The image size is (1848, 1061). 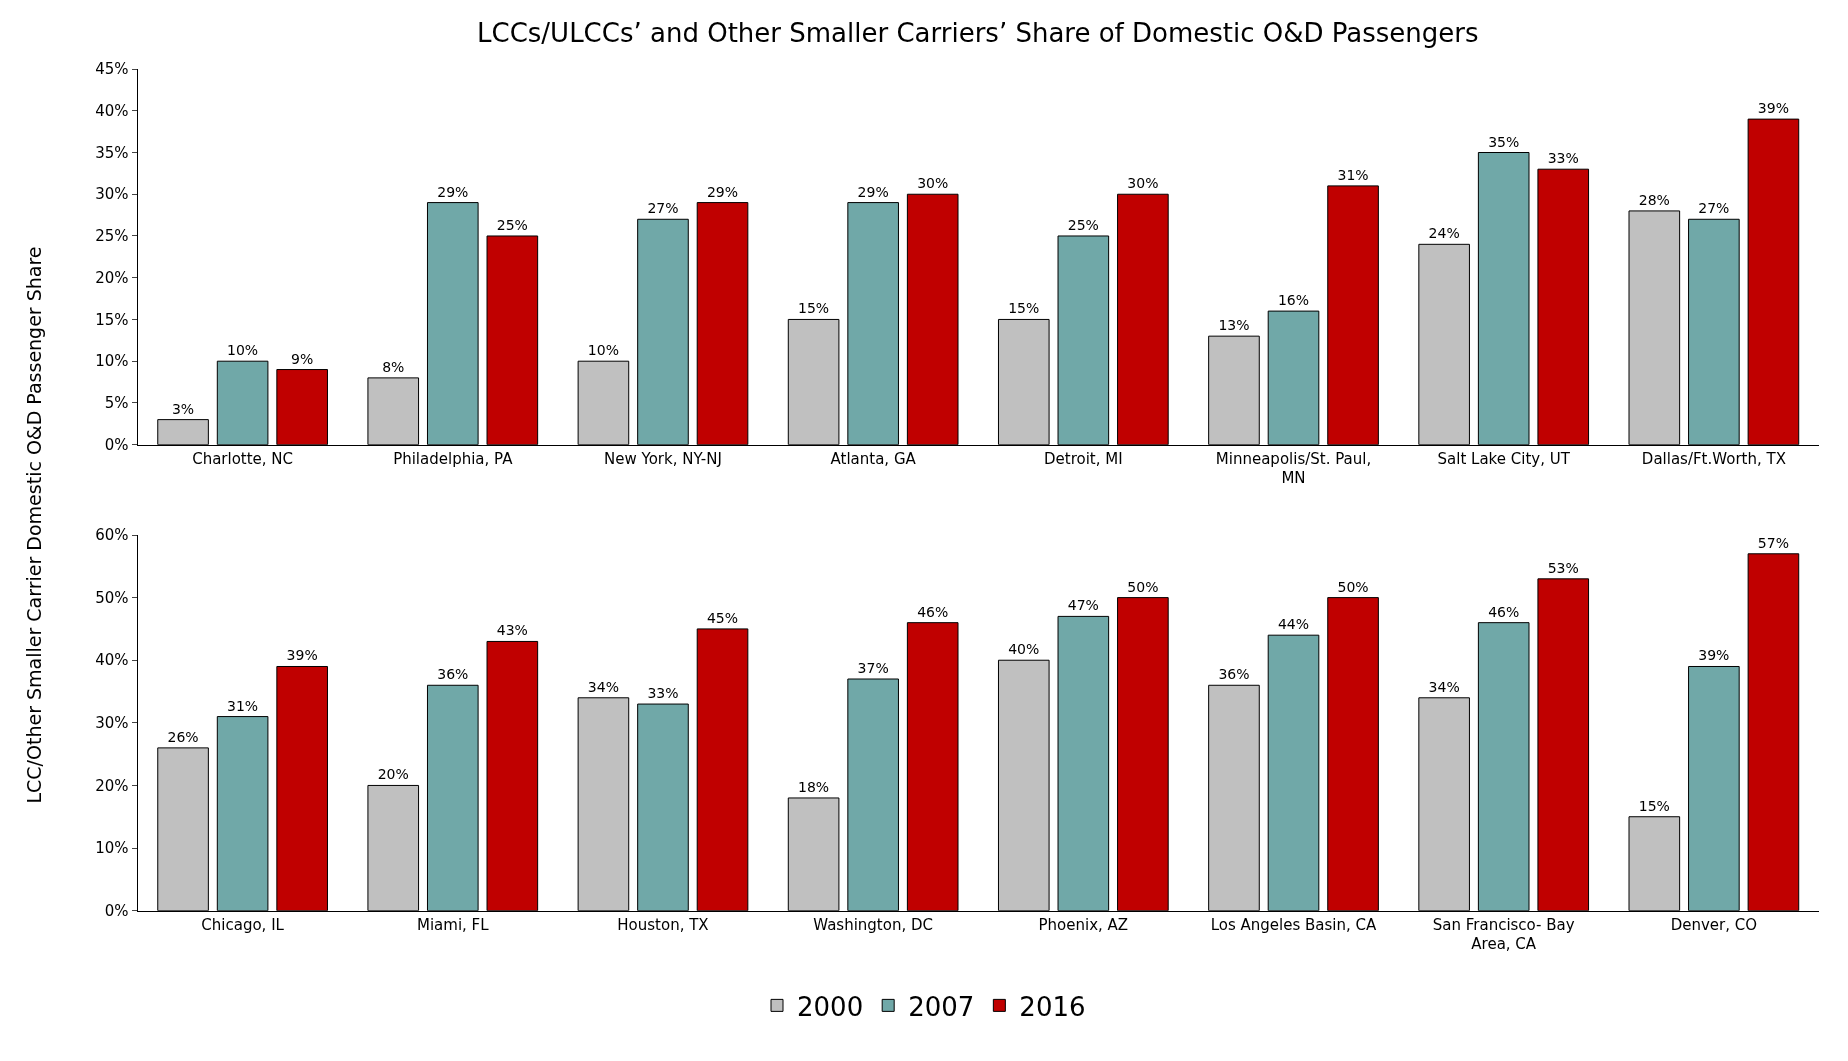 What do you see at coordinates (722, 617) in the screenshot?
I see `data-label: 45%` at bounding box center [722, 617].